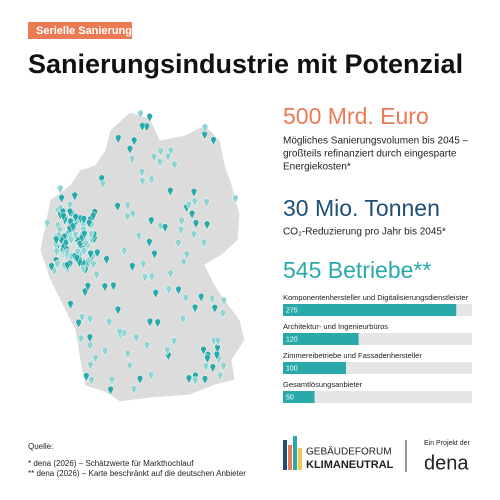 The width and height of the screenshot is (500, 500). What do you see at coordinates (84, 31) in the screenshot?
I see `tag: Serielle Sanierung` at bounding box center [84, 31].